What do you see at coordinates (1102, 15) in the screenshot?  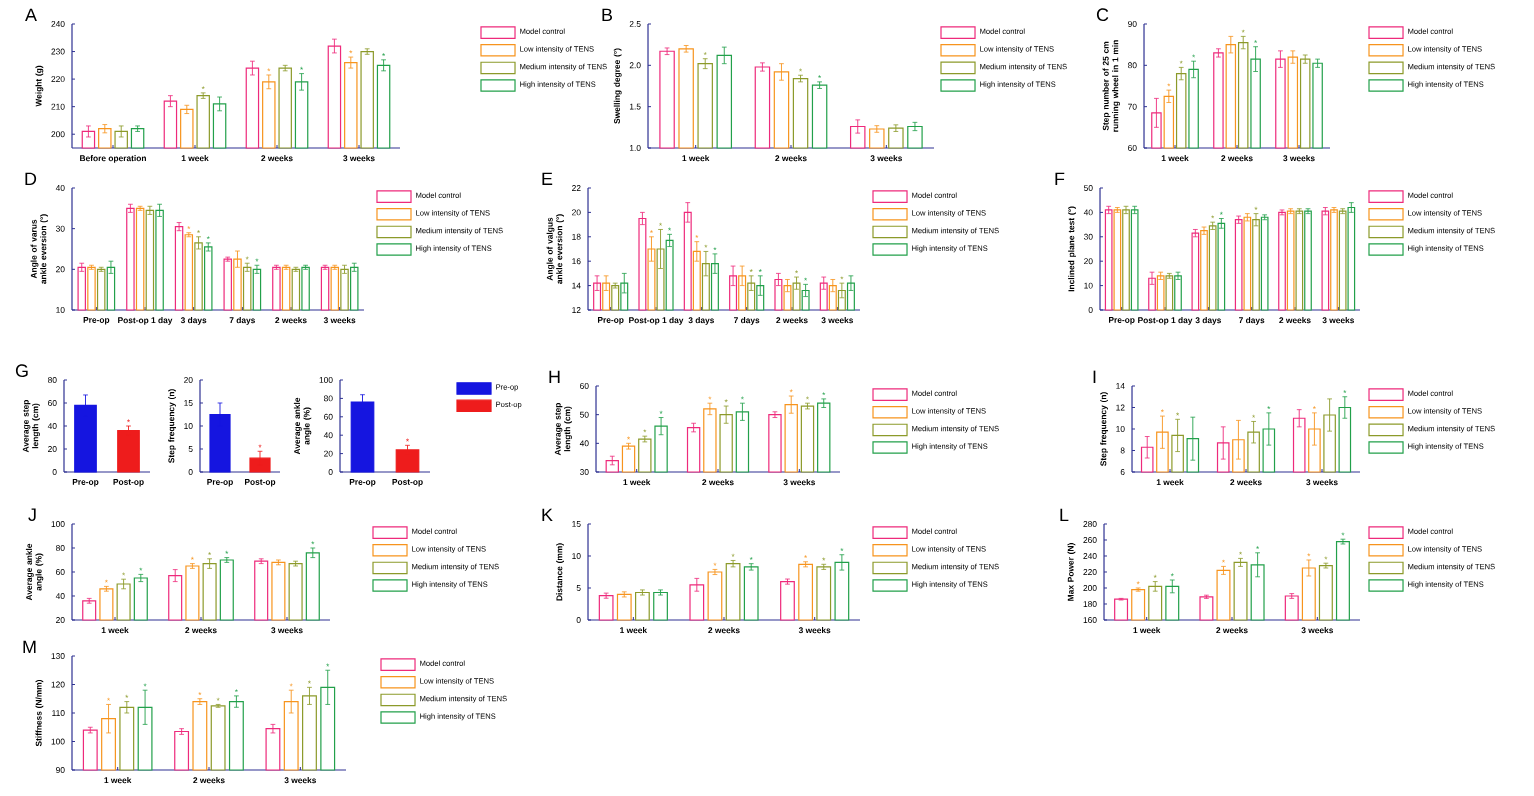 I see `chart-title: C` at bounding box center [1102, 15].